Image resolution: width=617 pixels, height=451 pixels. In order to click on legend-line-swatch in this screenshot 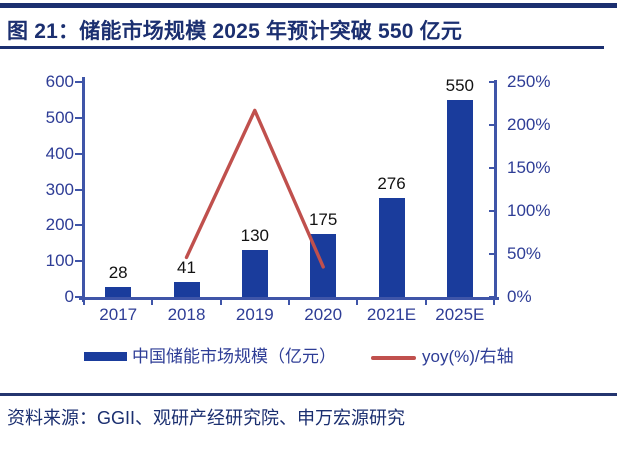, I will do `click(393, 358)`.